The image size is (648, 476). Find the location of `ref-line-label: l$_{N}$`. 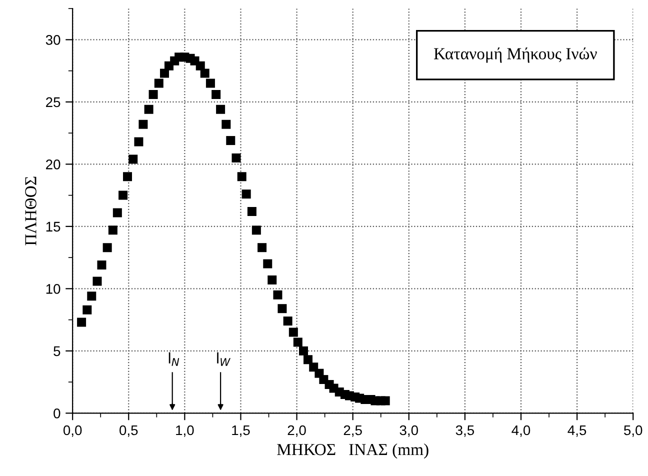

ref-line-label: l$_{N}$ is located at coordinates (174, 359).